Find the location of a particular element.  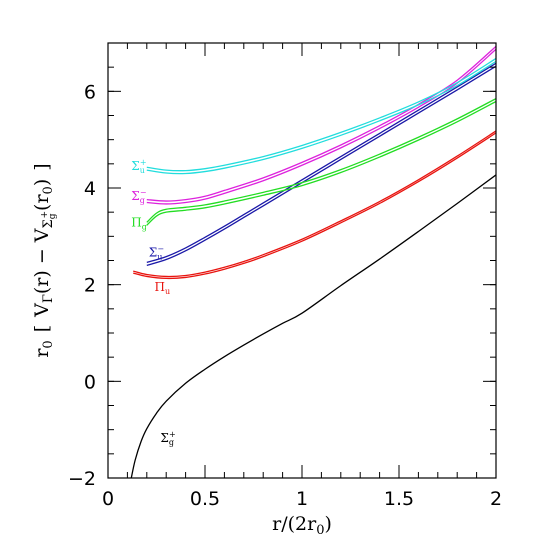

x-axis-title: r/(2r0) is located at coordinates (302, 525).